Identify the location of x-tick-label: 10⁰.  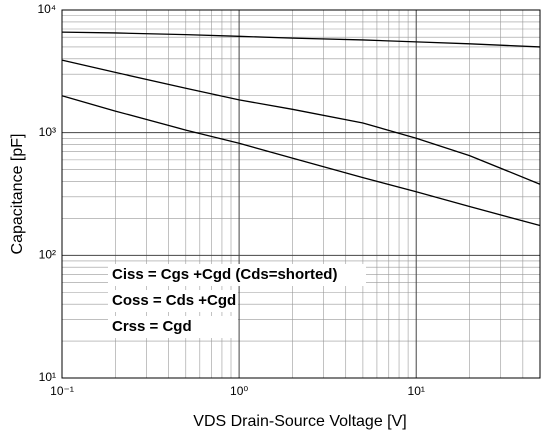
(239, 391).